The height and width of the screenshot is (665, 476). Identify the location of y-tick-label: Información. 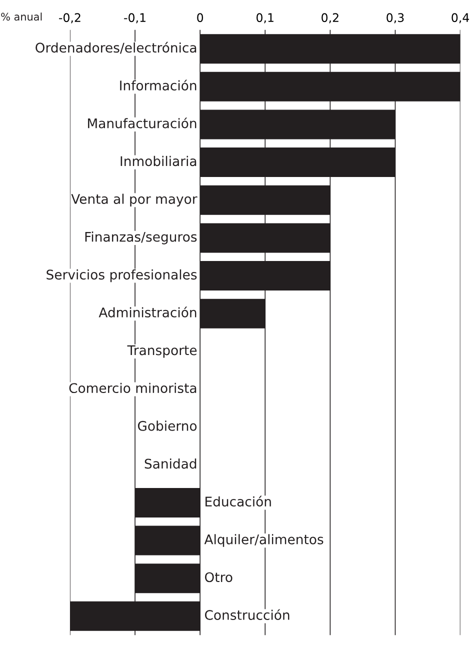
(158, 85).